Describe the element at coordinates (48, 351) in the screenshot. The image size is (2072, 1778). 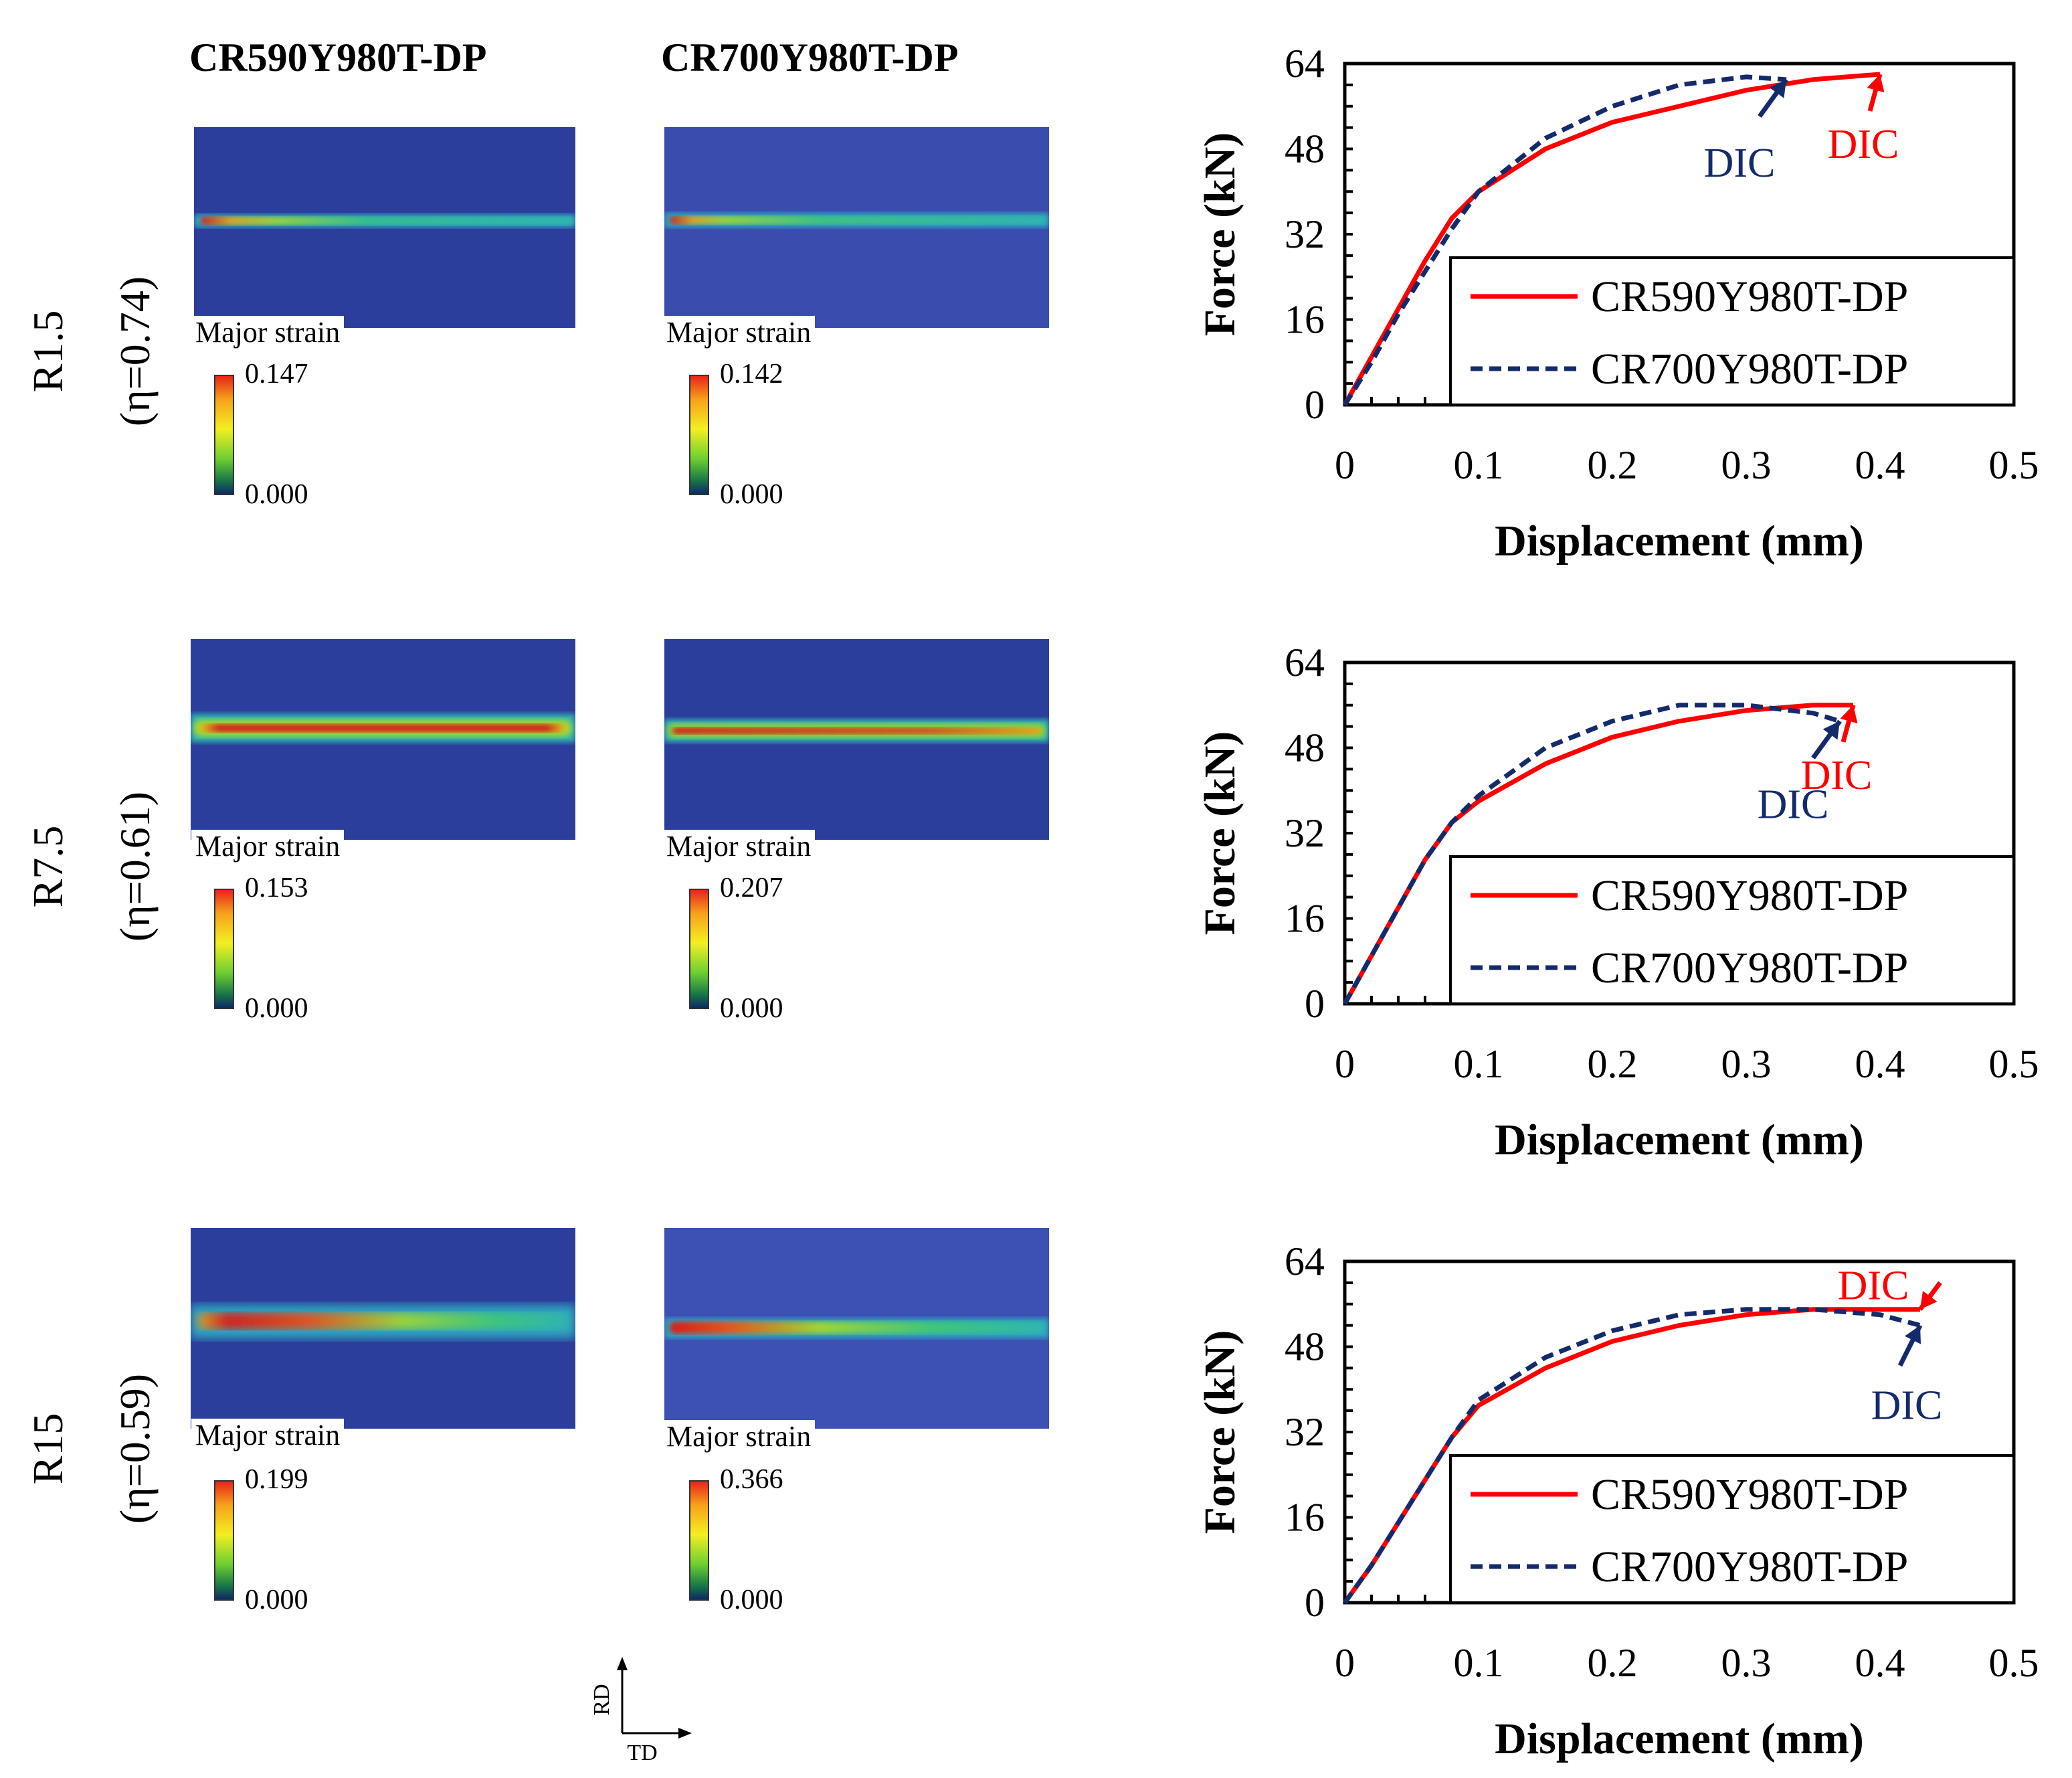
I see `row-label-specimen: R1.5` at that location.